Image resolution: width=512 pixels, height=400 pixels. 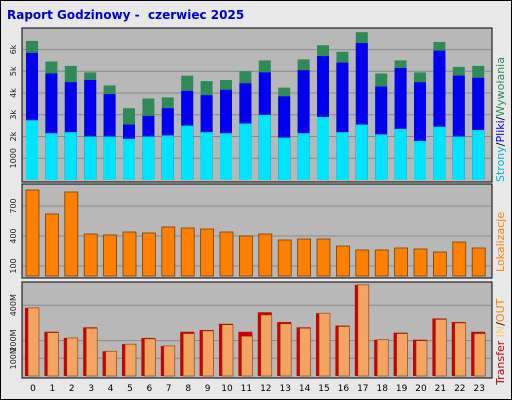 I want to click on x-tick-label: 8, so click(x=188, y=389).